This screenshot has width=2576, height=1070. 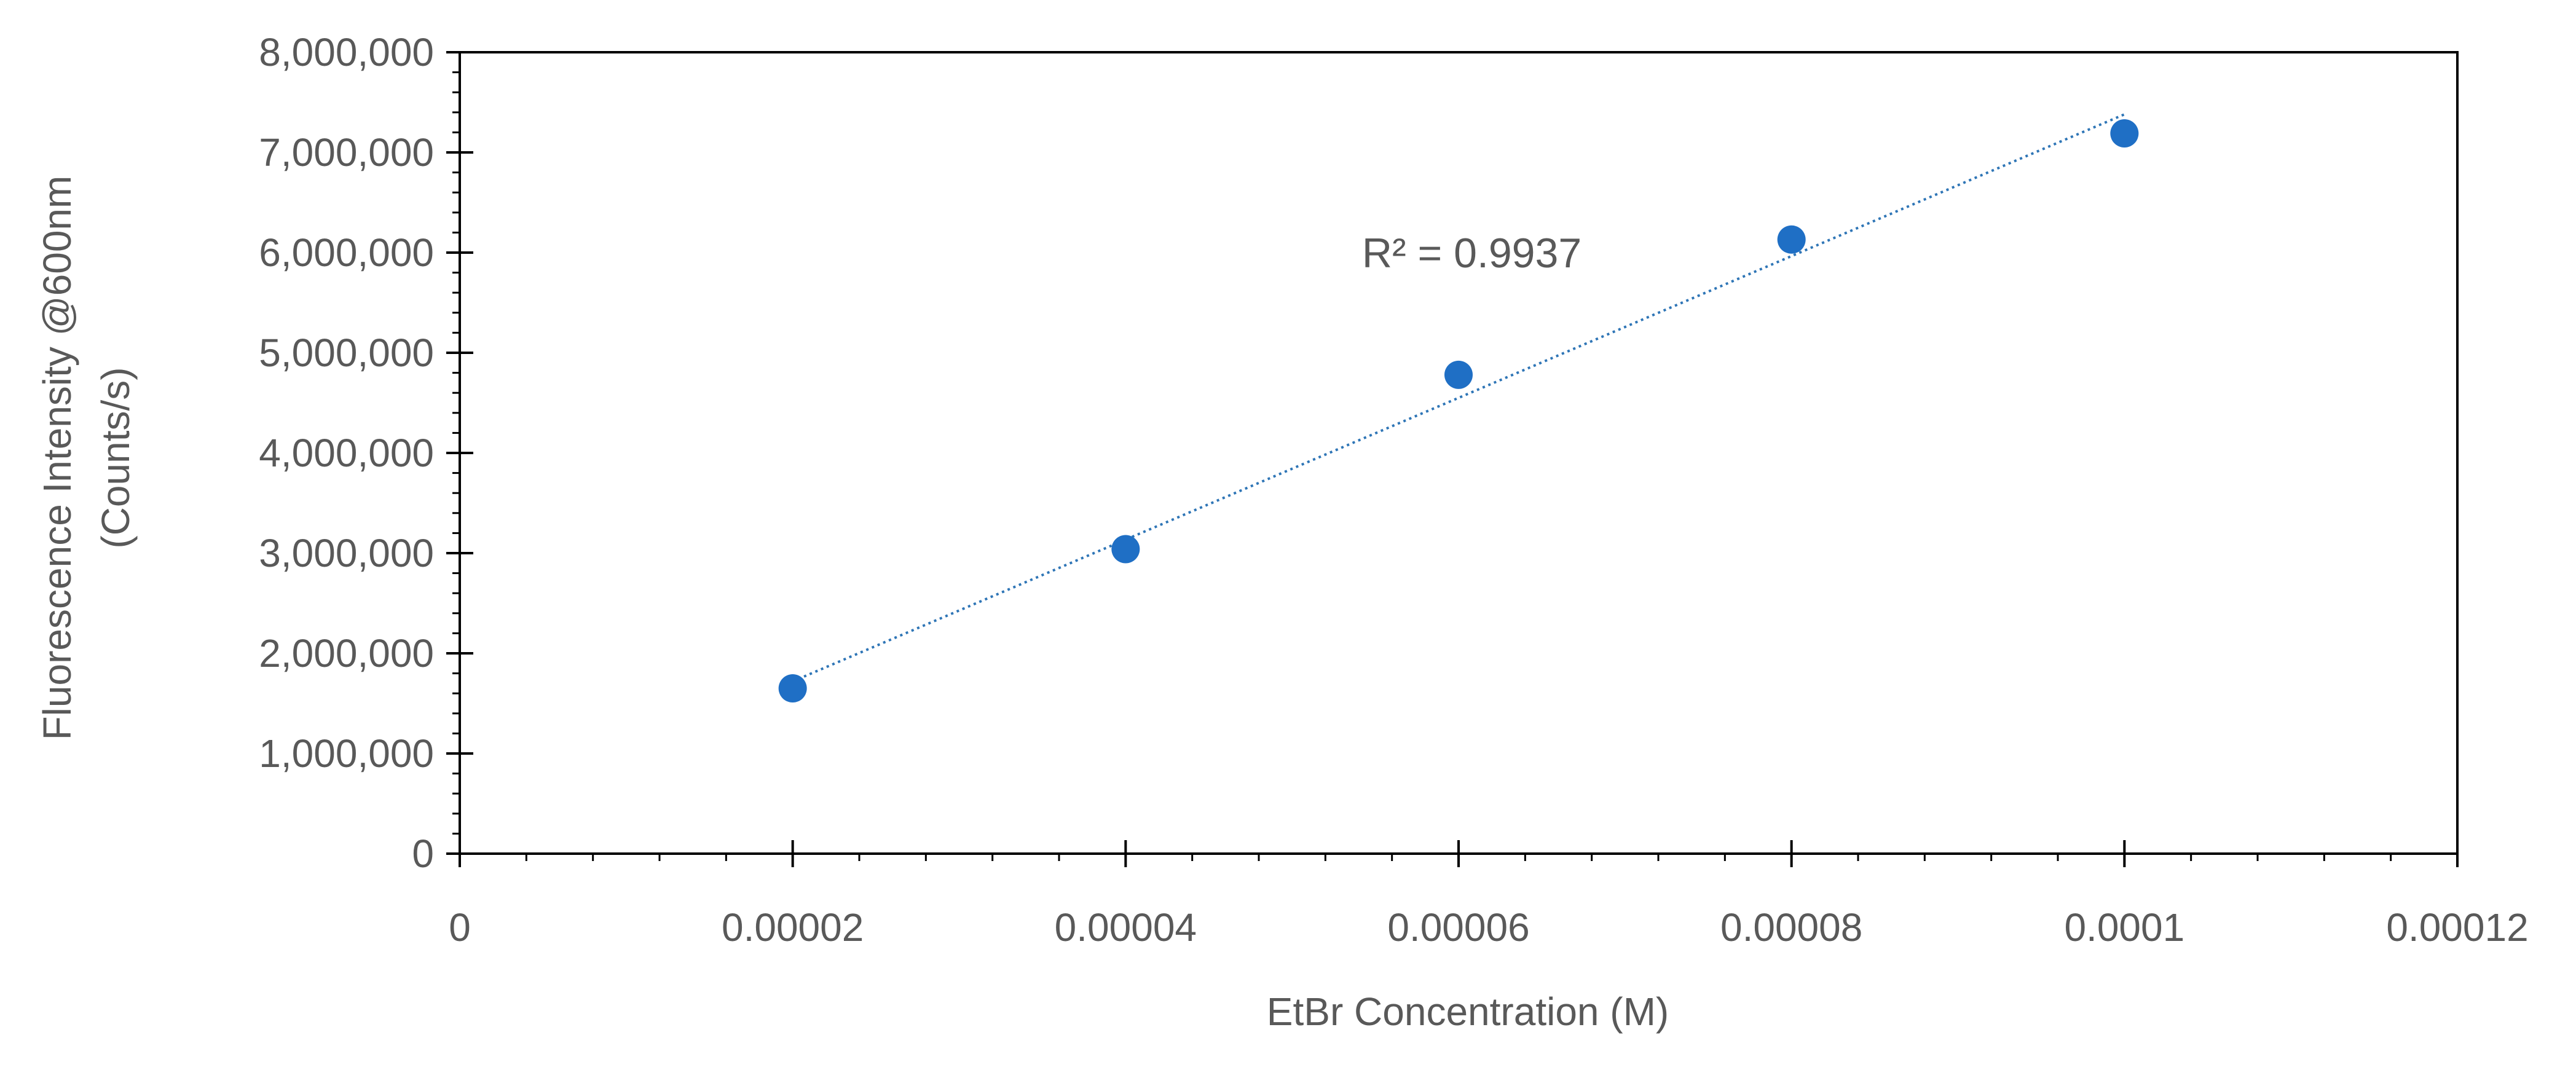 I want to click on y-tick-label: 4,000,000, so click(x=347, y=453).